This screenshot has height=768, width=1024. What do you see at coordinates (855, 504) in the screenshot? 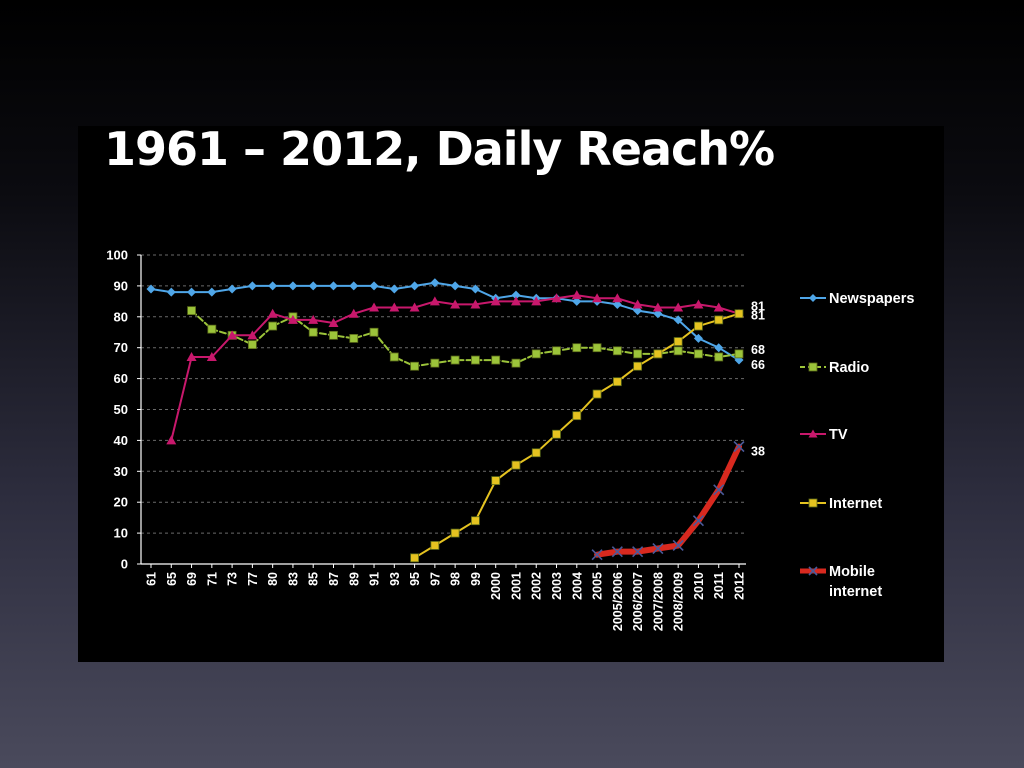
I see `legend-label: Internet` at bounding box center [855, 504].